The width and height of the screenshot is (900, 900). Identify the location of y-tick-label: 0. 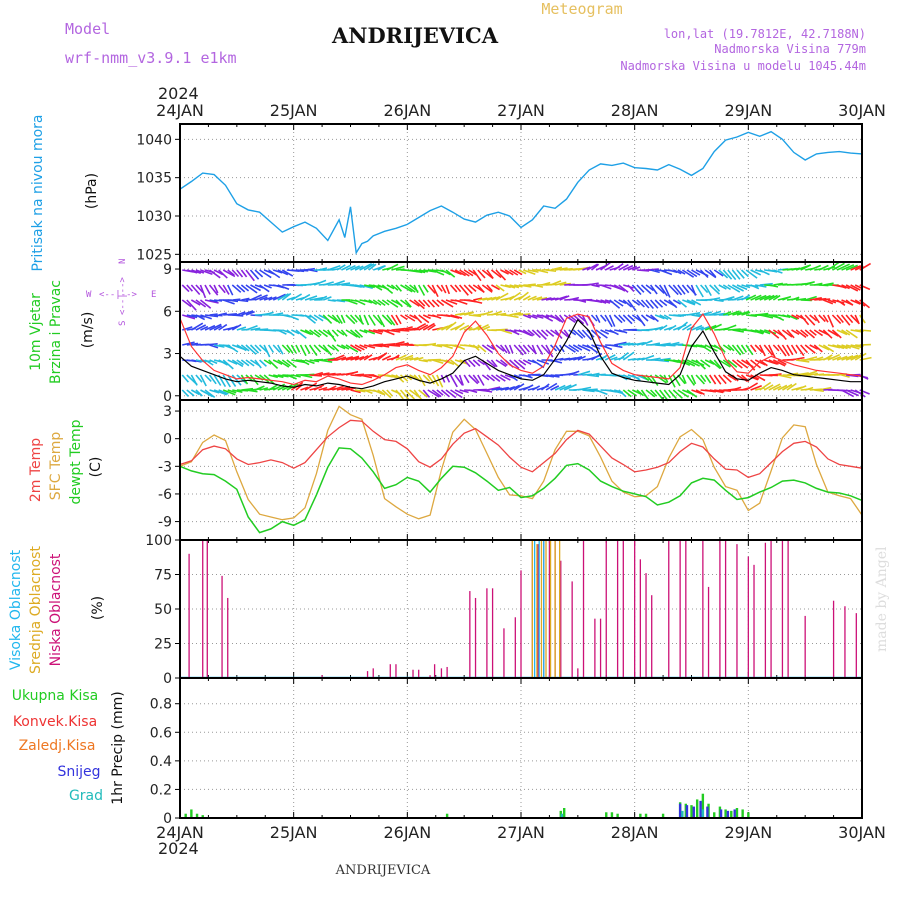
(167, 440).